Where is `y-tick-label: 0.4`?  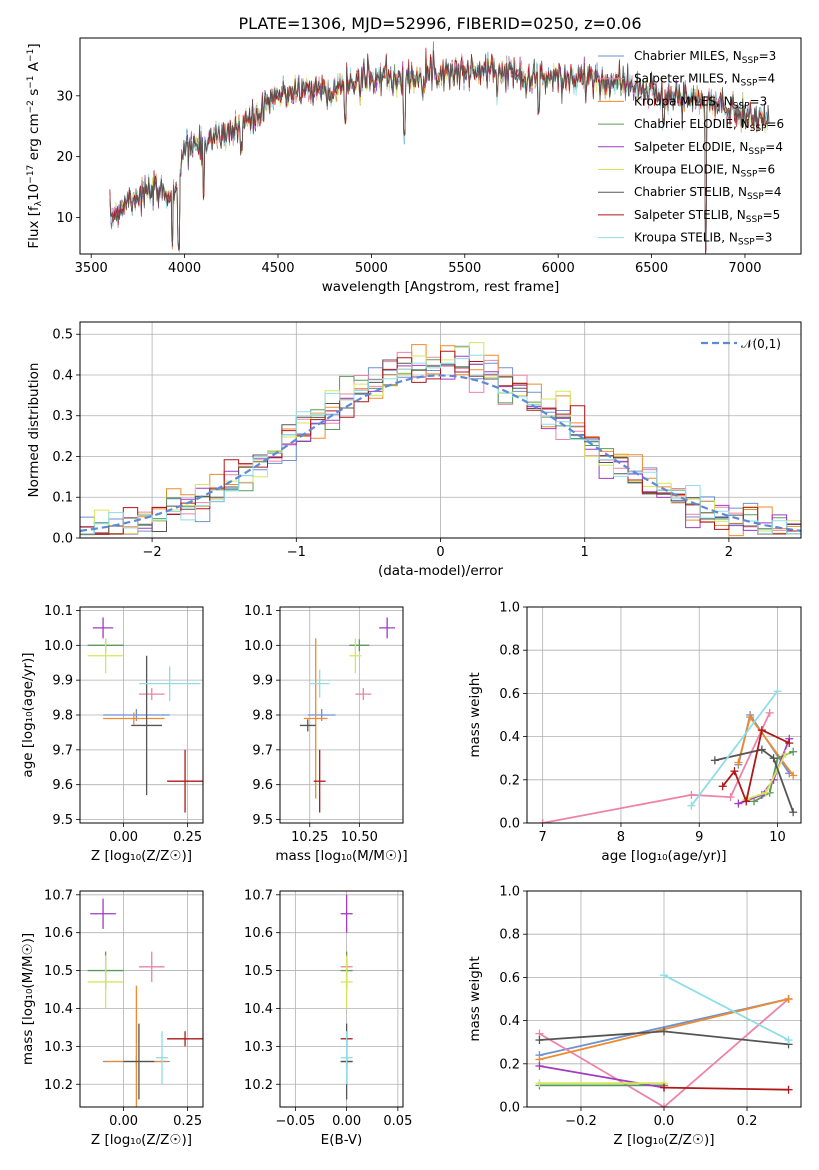 y-tick-label: 0.4 is located at coordinates (62, 375).